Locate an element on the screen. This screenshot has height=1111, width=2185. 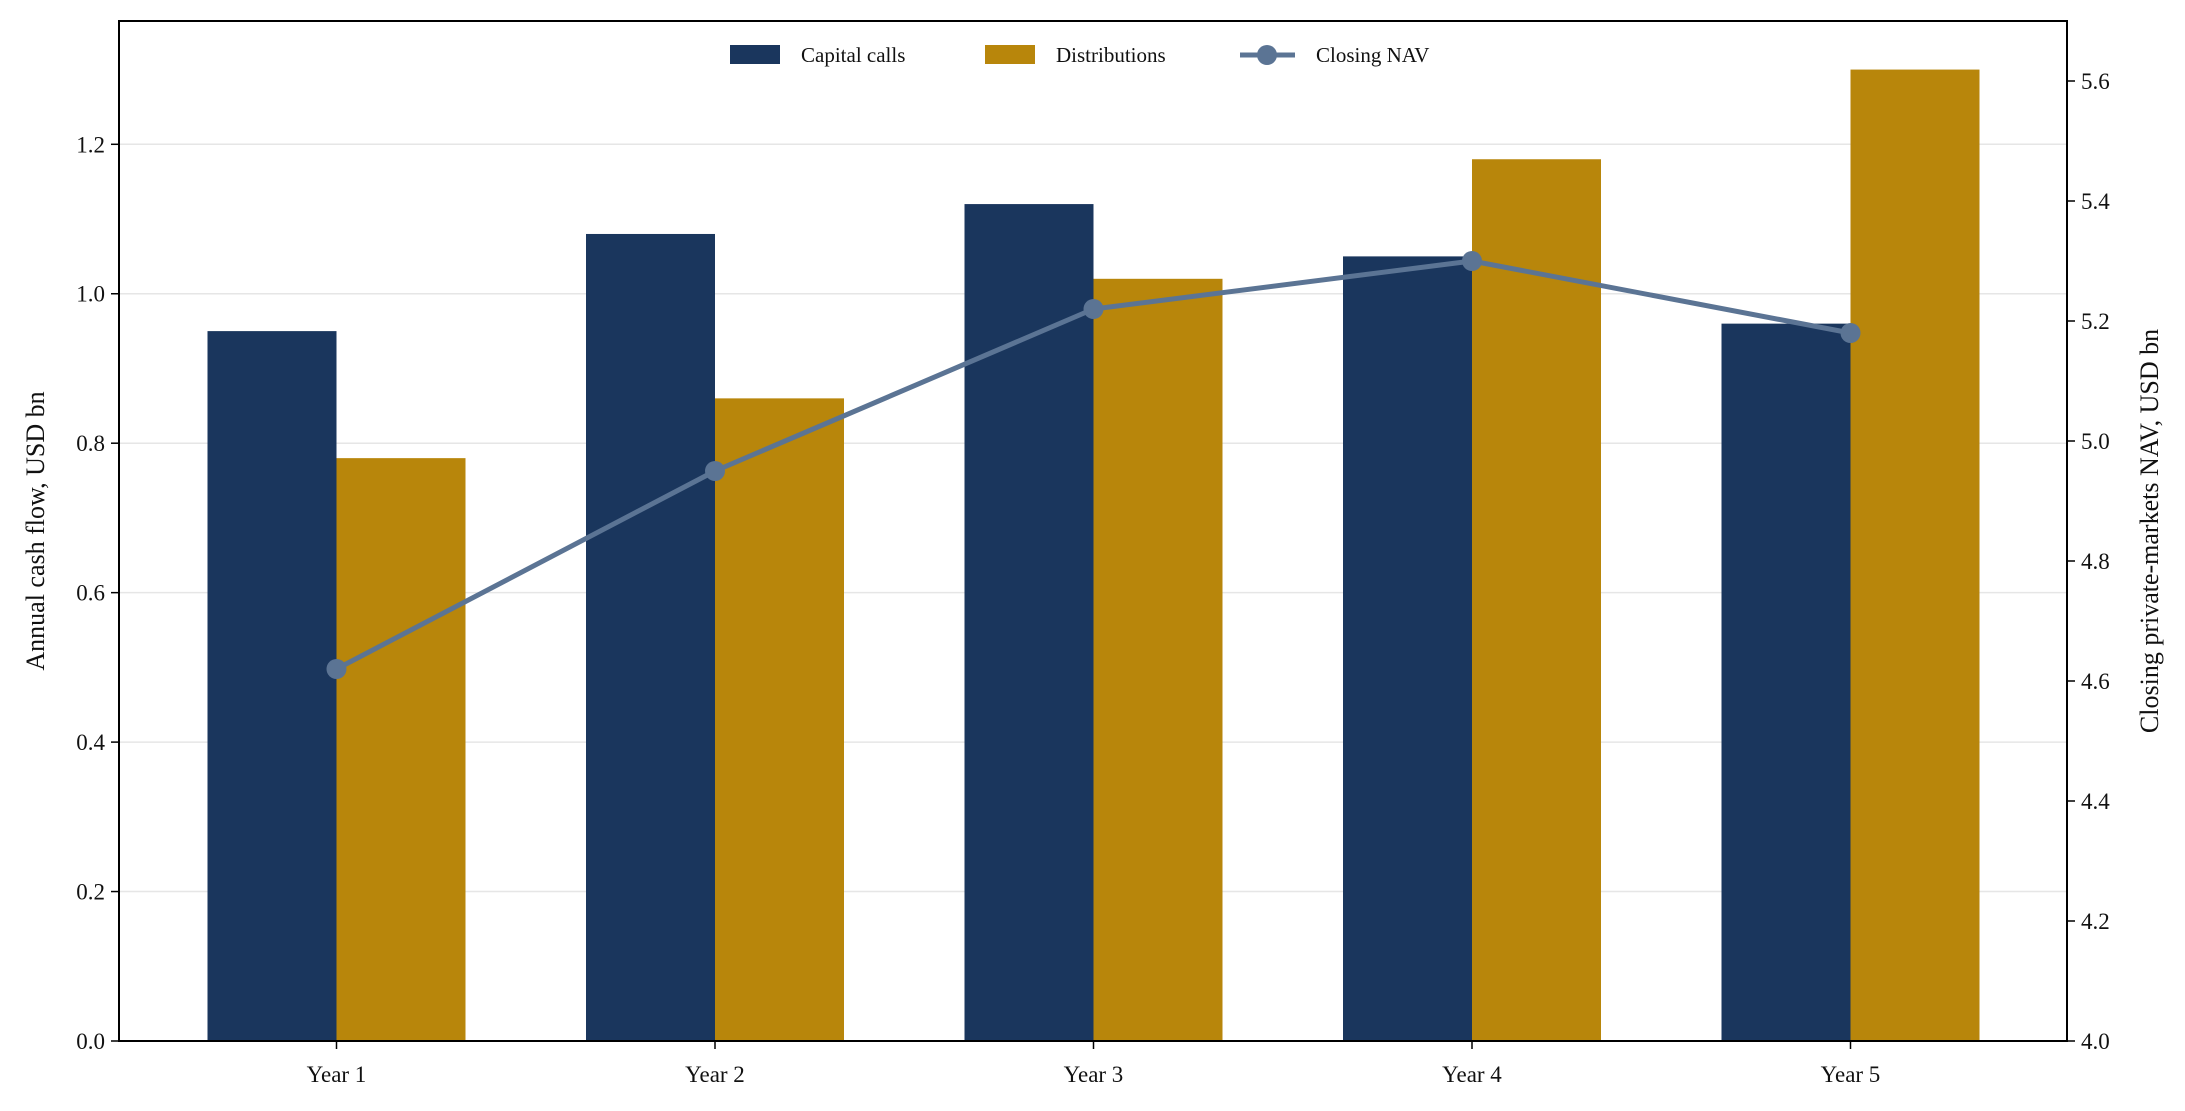
legend: Capital calls Distributions Closing NAV is located at coordinates (1079, 55).